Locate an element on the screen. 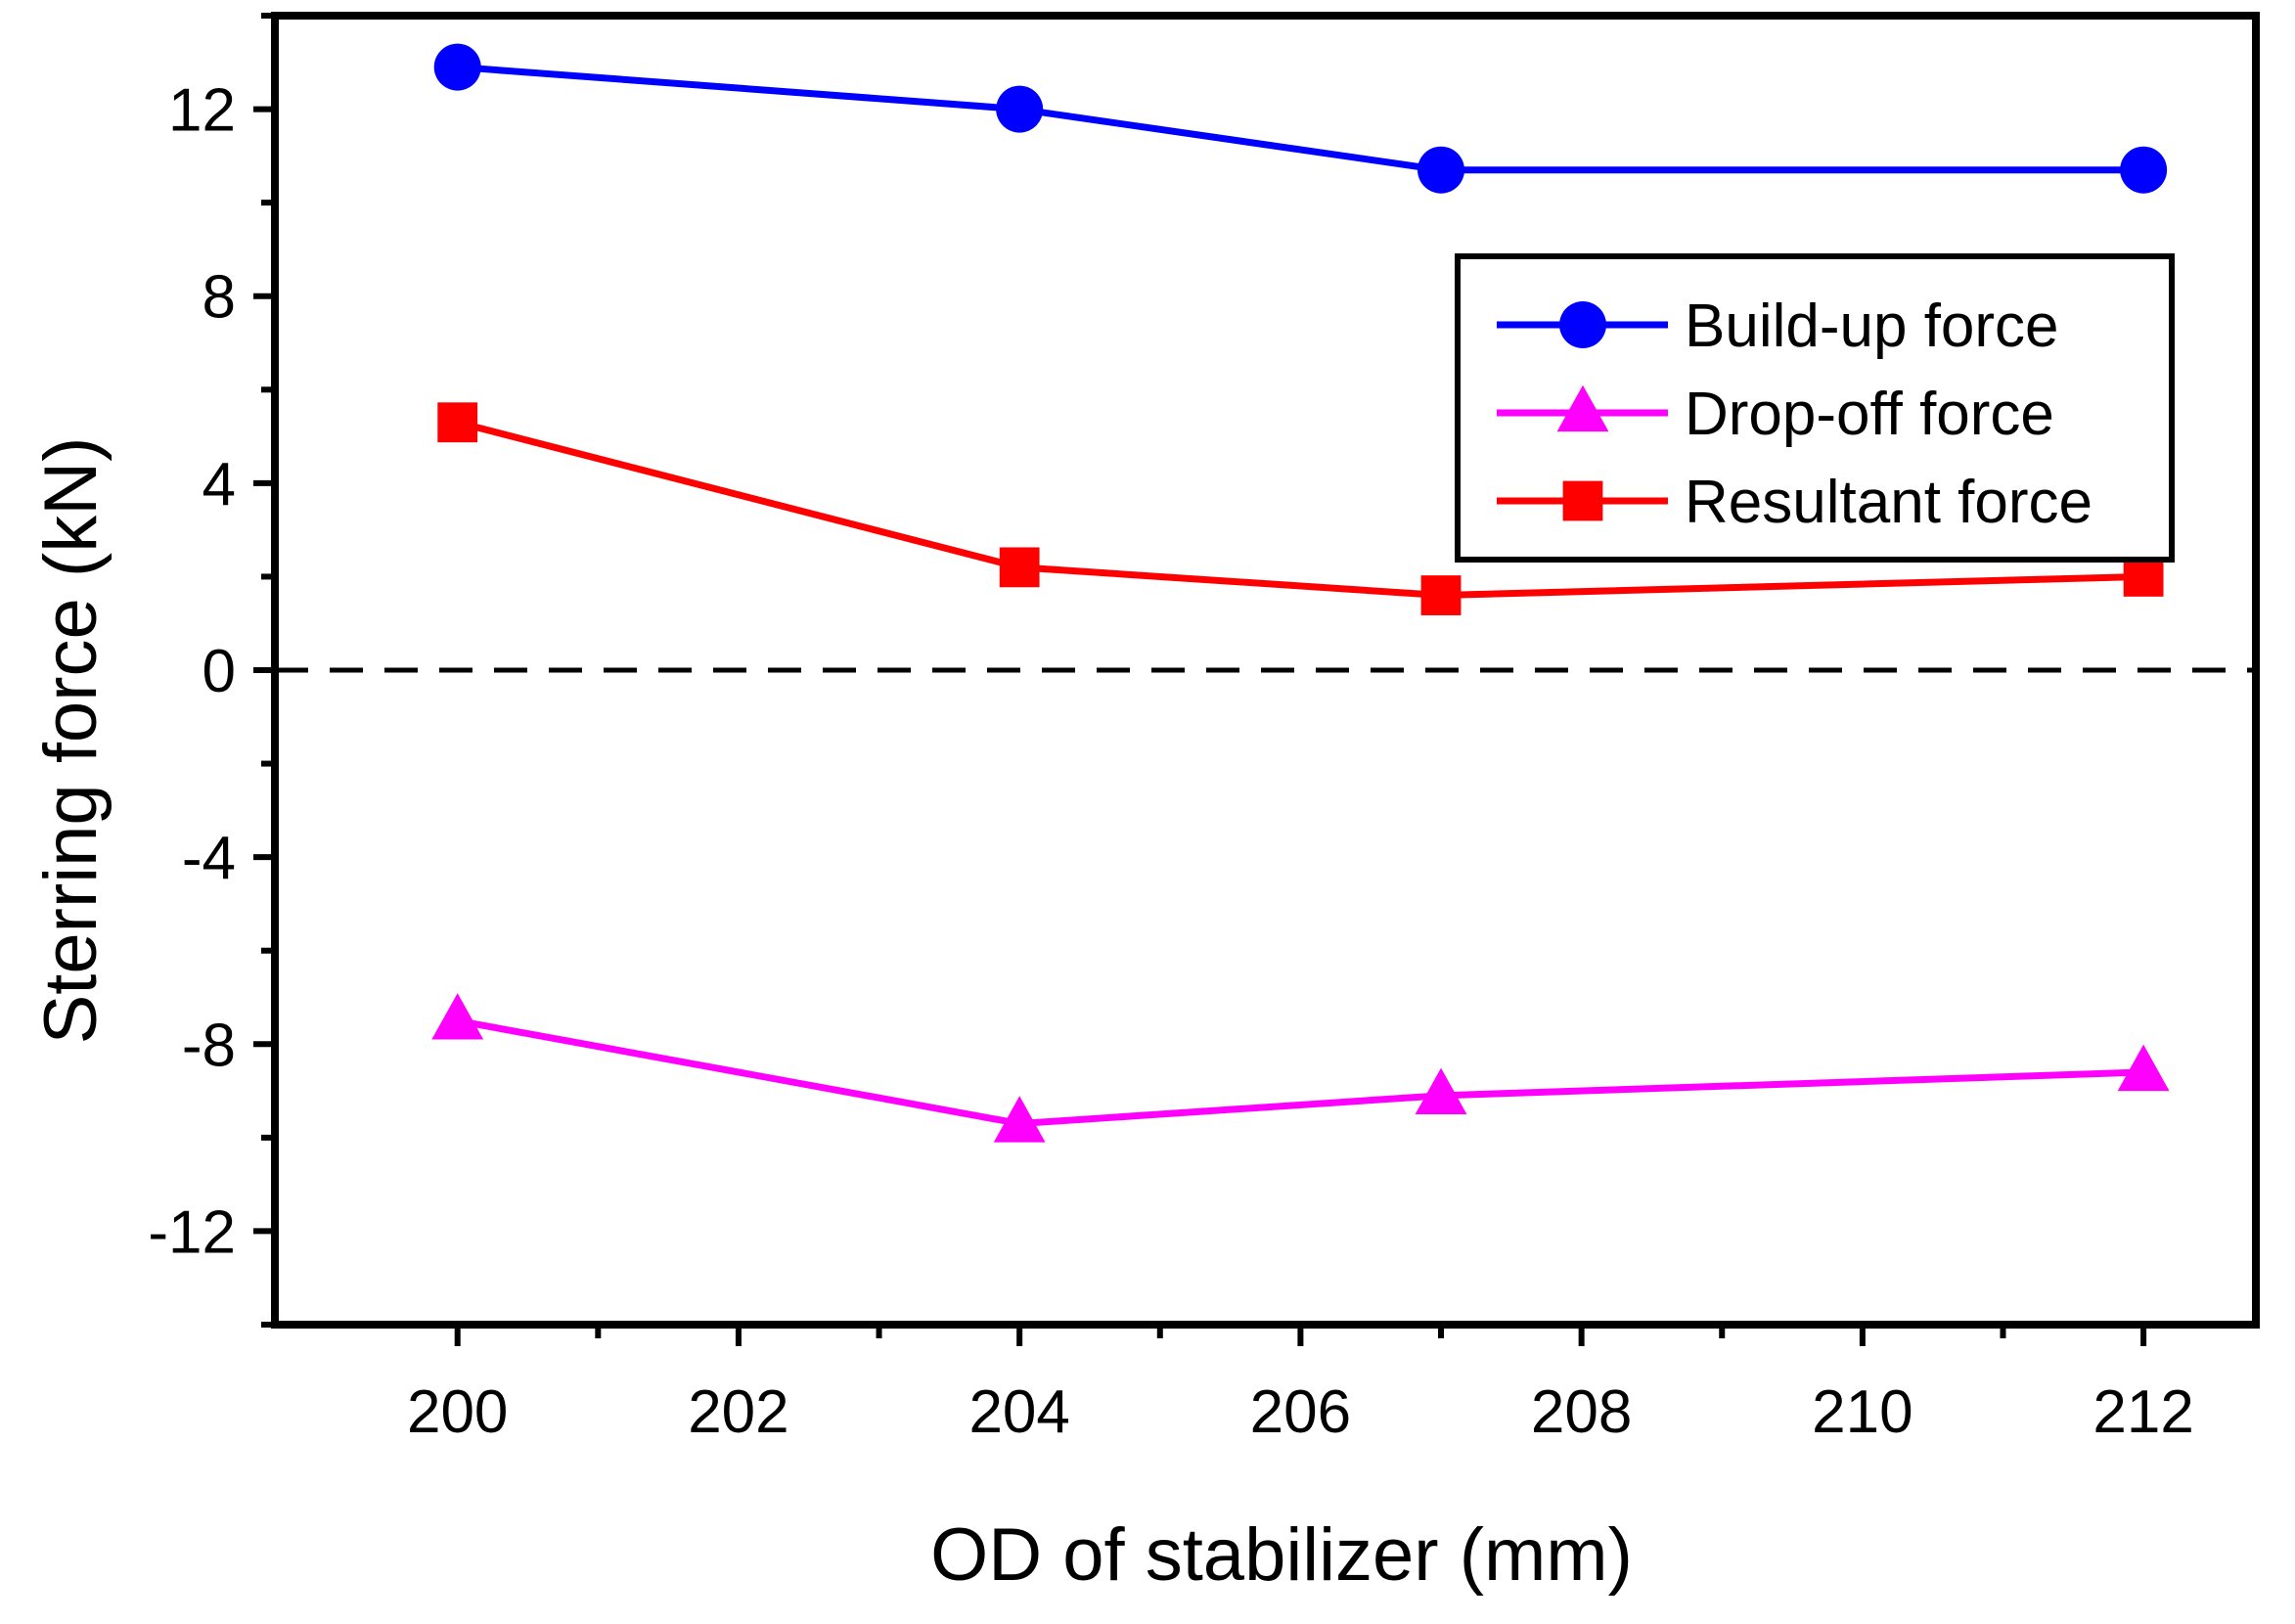 The width and height of the screenshot is (2295, 1624). y-tick-label: 0 is located at coordinates (219, 672).